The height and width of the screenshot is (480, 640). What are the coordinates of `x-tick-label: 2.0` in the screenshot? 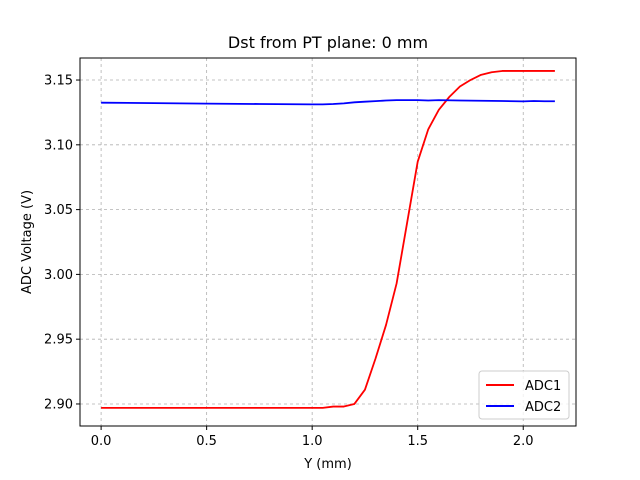 It's located at (523, 441).